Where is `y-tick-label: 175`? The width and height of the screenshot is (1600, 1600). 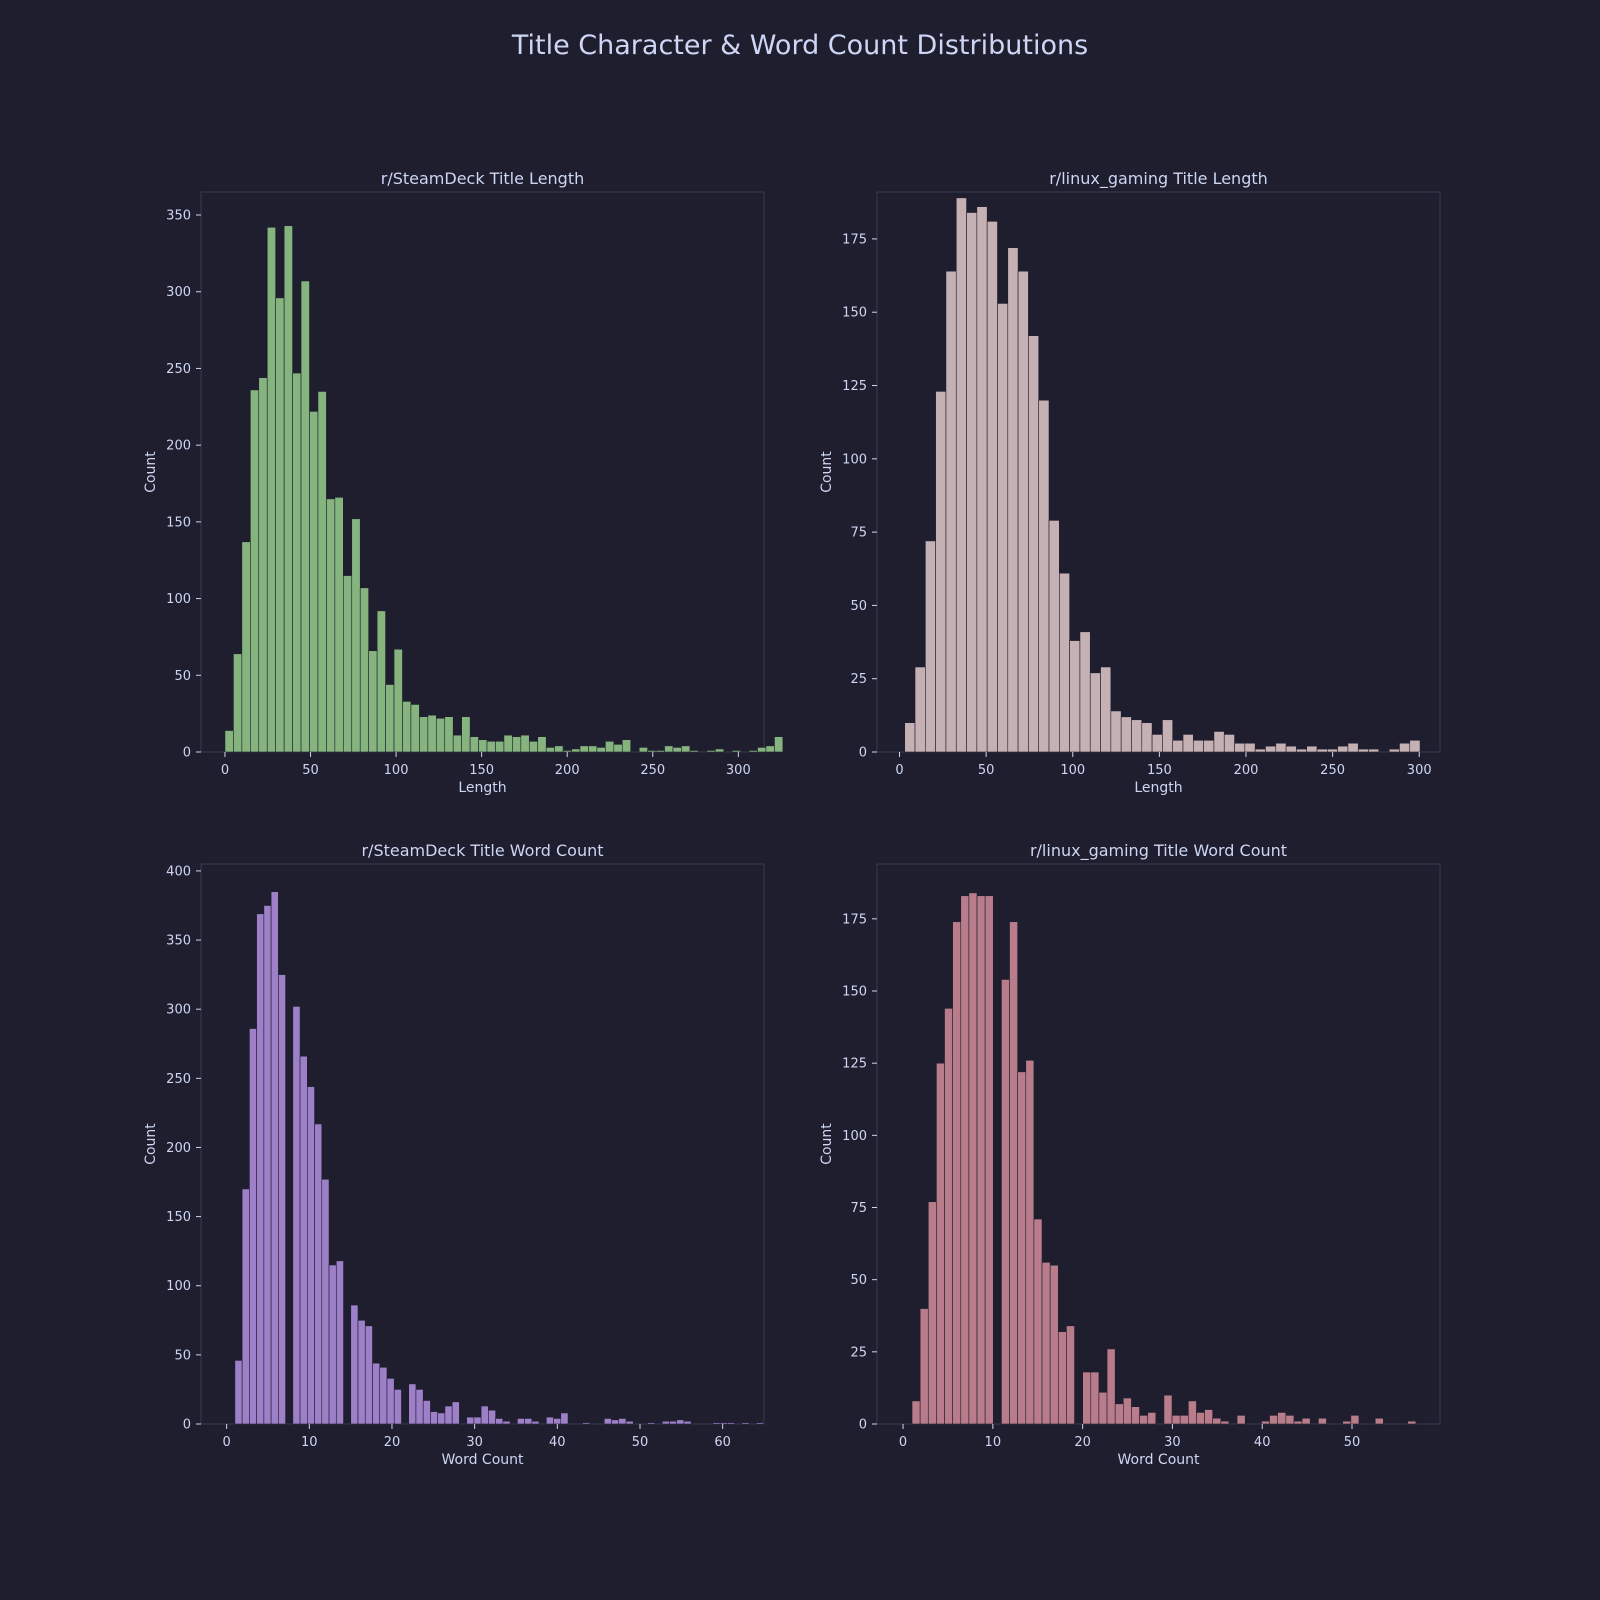
y-tick-label: 175 is located at coordinates (854, 239).